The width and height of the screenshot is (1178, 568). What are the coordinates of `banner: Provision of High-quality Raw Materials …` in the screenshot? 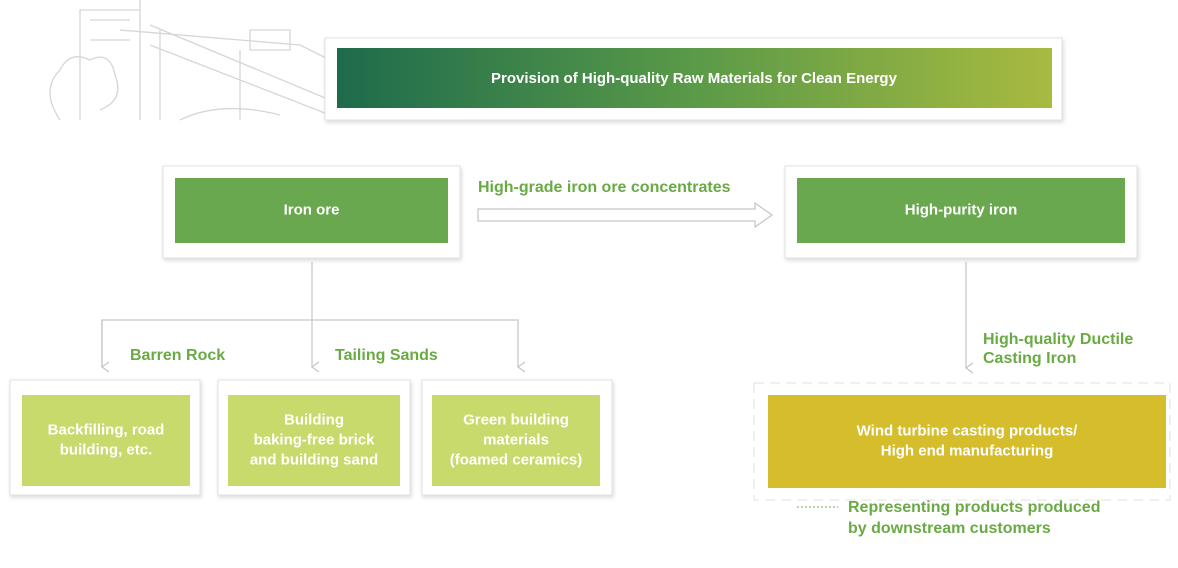 It's located at (693, 79).